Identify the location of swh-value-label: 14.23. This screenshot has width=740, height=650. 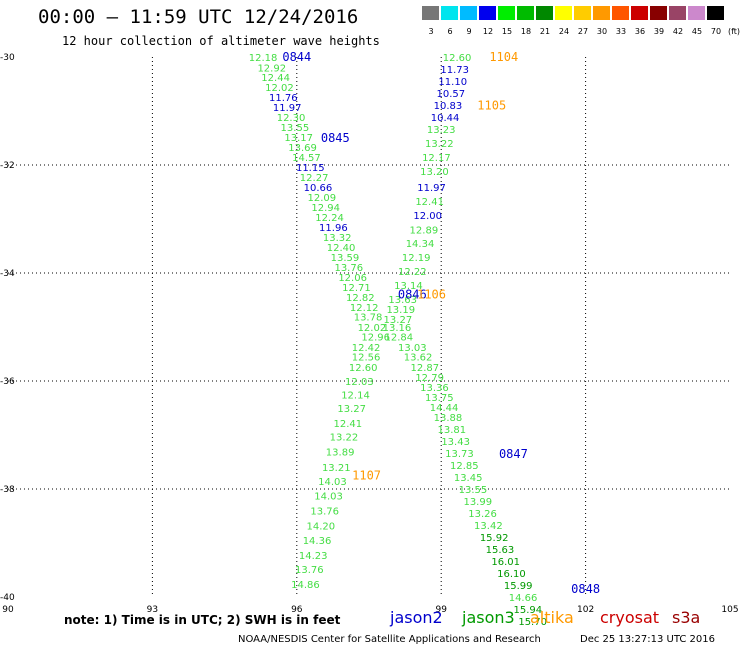
(313, 556).